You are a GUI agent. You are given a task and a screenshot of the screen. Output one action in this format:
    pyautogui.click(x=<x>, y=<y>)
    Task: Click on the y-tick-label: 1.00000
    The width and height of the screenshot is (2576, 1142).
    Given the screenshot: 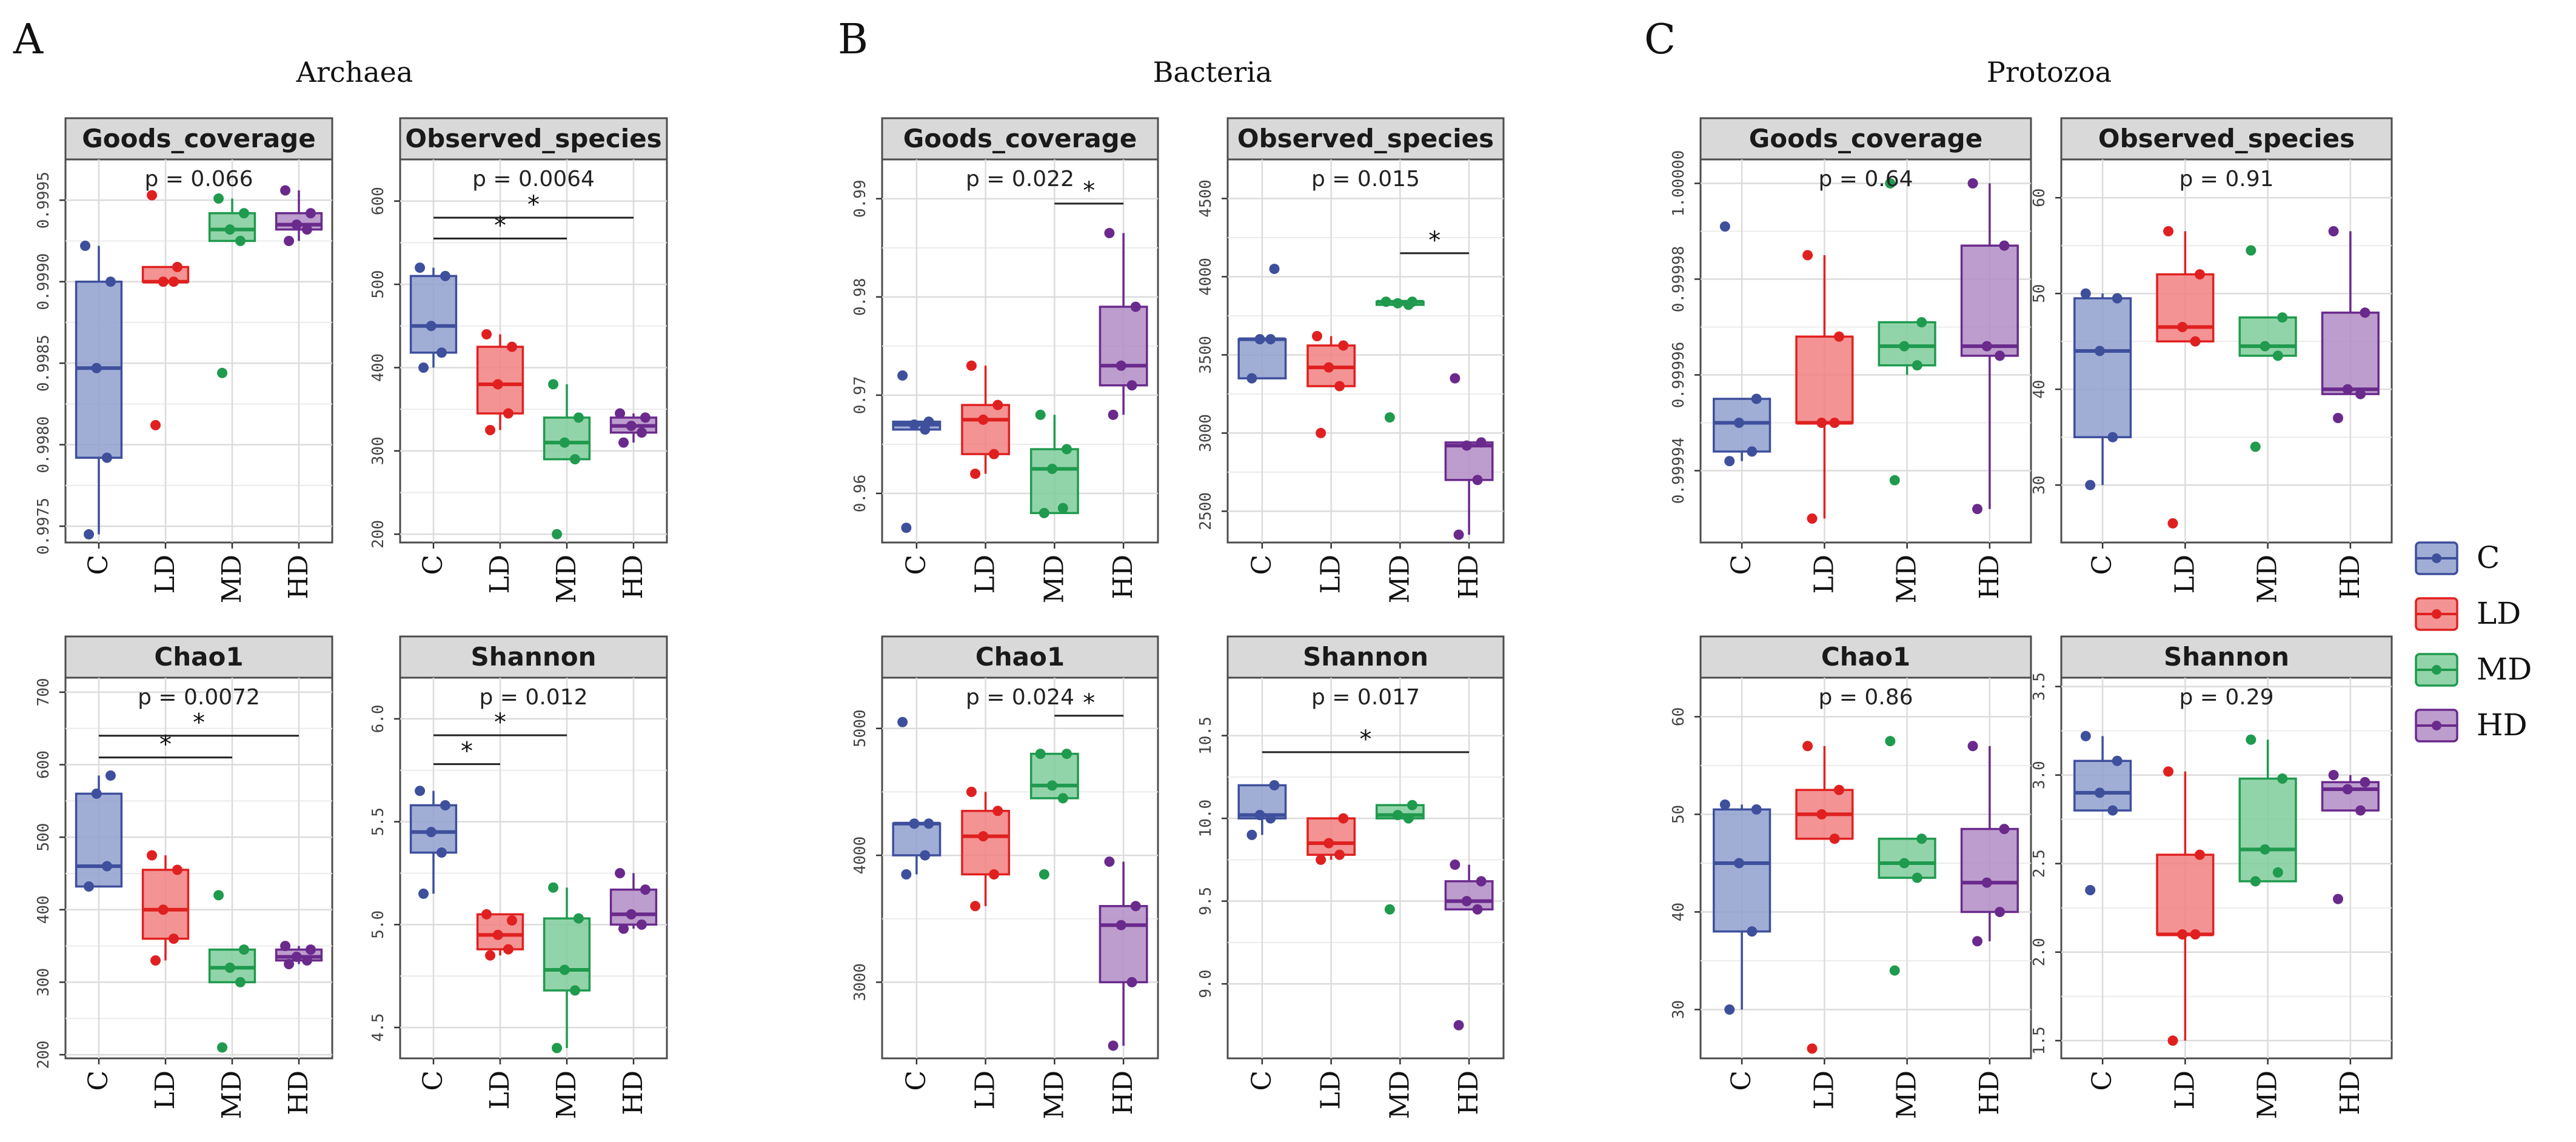 What is the action you would take?
    pyautogui.click(x=1679, y=183)
    